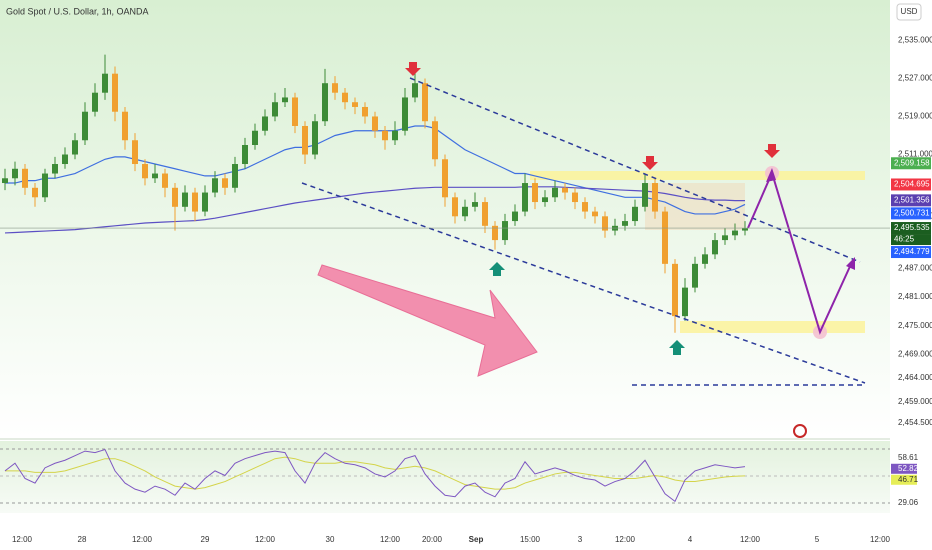  I want to click on currency: USD, so click(909, 11).